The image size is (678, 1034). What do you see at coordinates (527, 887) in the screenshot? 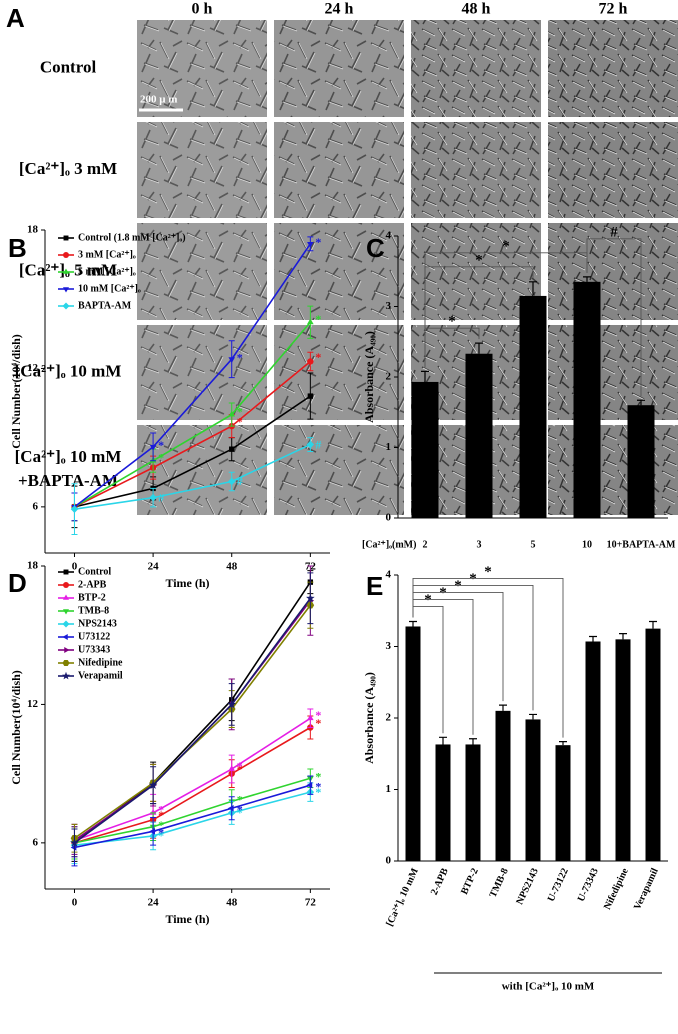
I see `x-tick-label: NPS2143` at bounding box center [527, 887].